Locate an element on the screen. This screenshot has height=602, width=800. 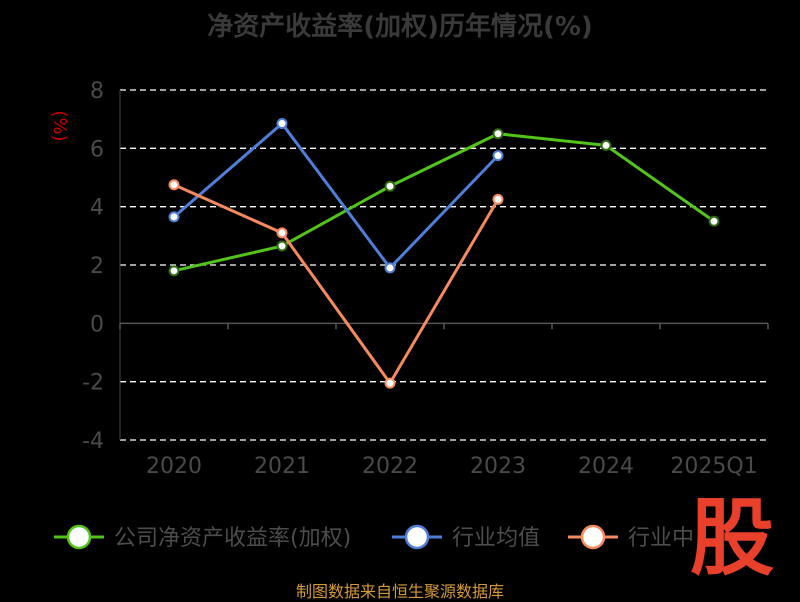
x-tick-label: 2025Q1 is located at coordinates (713, 466).